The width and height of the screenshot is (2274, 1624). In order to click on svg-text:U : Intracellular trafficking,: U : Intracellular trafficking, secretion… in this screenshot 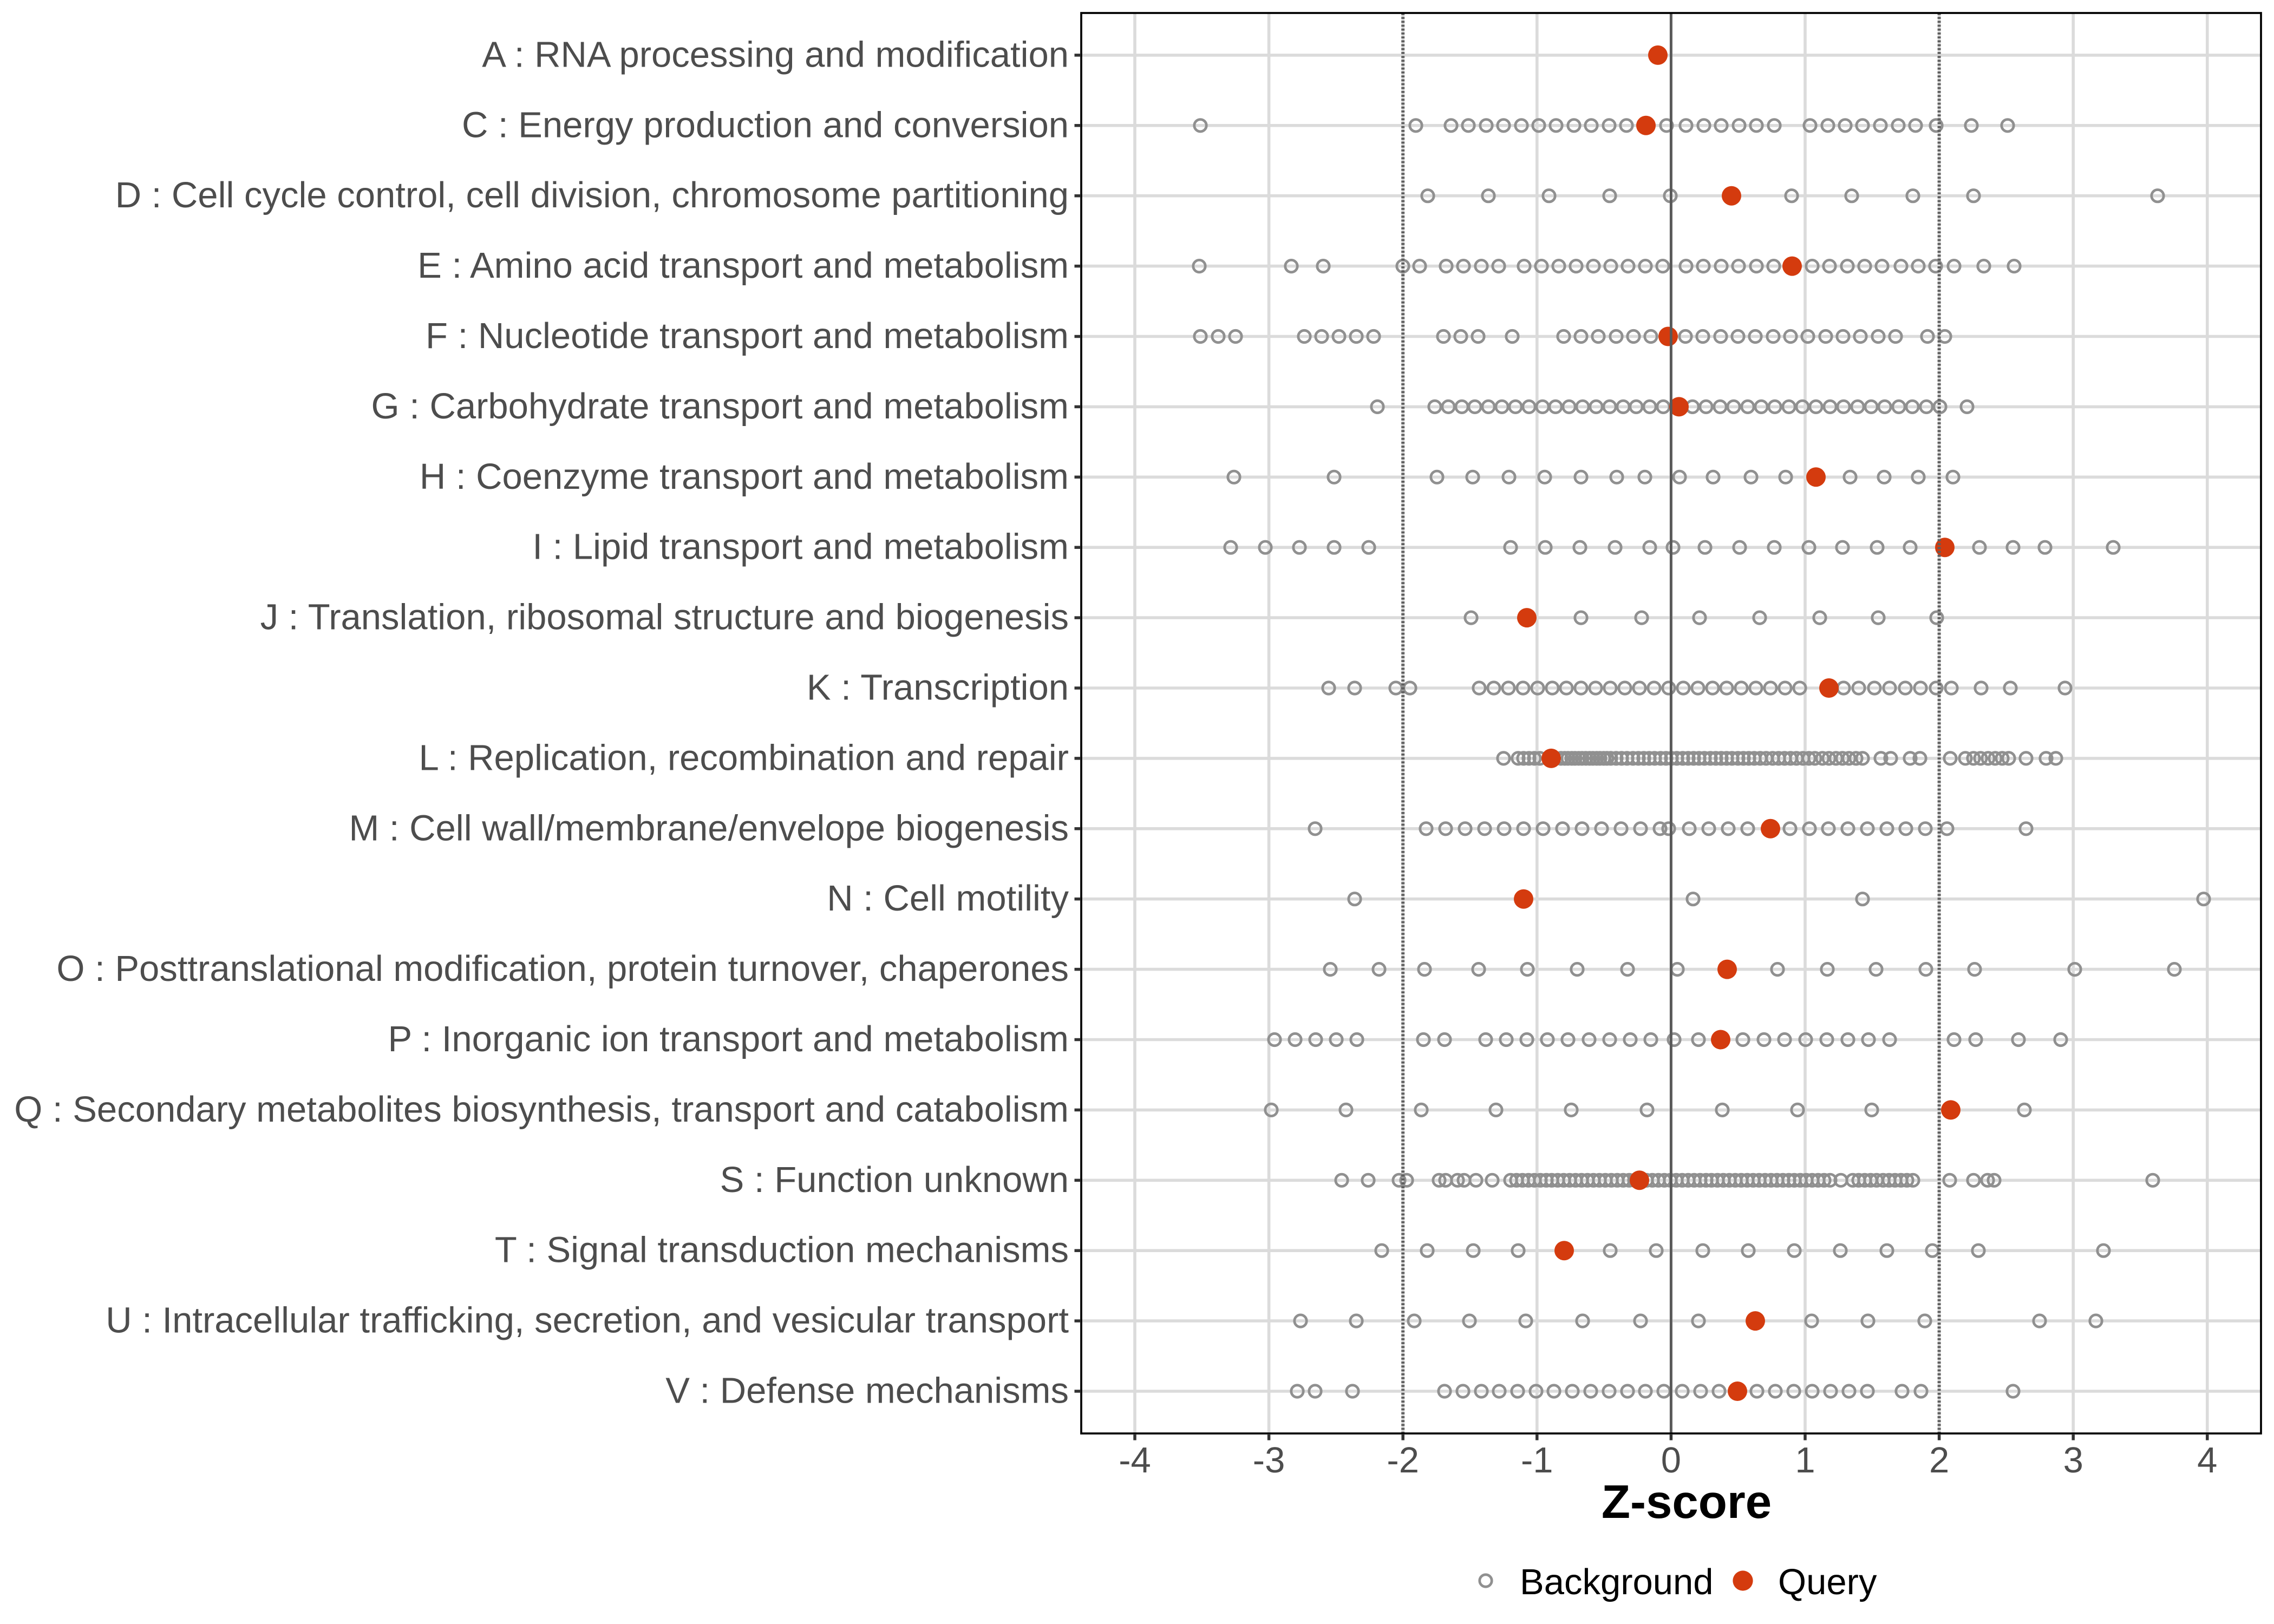, I will do `click(588, 1320)`.